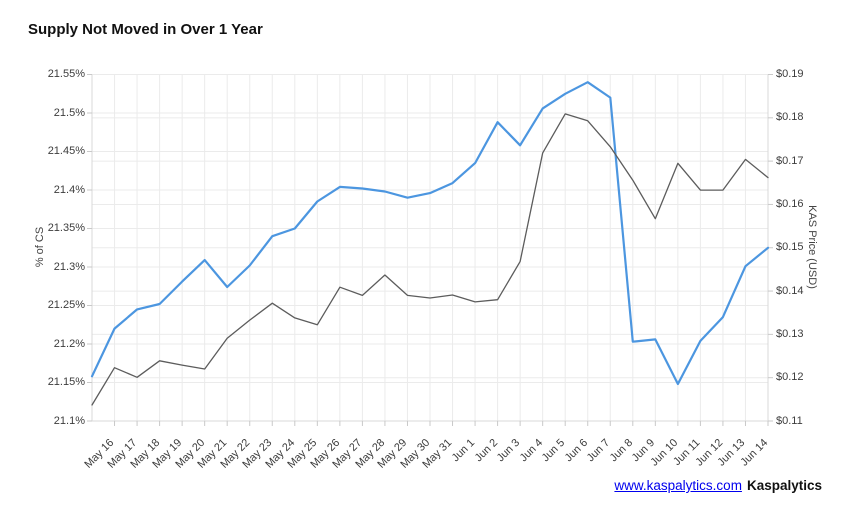 The height and width of the screenshot is (519, 850). Describe the element at coordinates (790, 117) in the screenshot. I see `right-axis-tick-label: $0.18` at that location.